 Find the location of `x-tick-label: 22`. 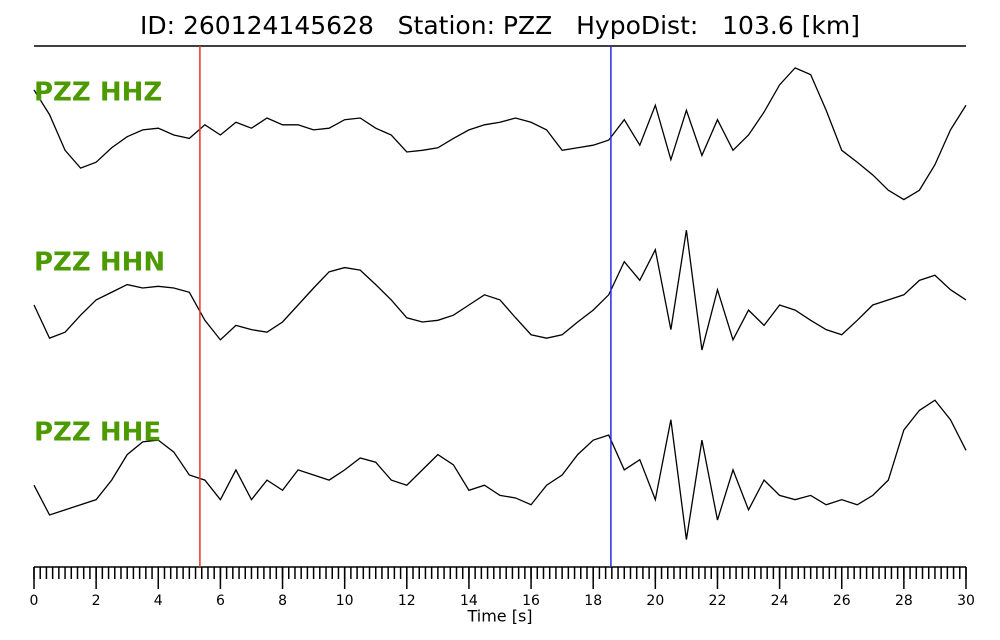

x-tick-label: 22 is located at coordinates (718, 601).